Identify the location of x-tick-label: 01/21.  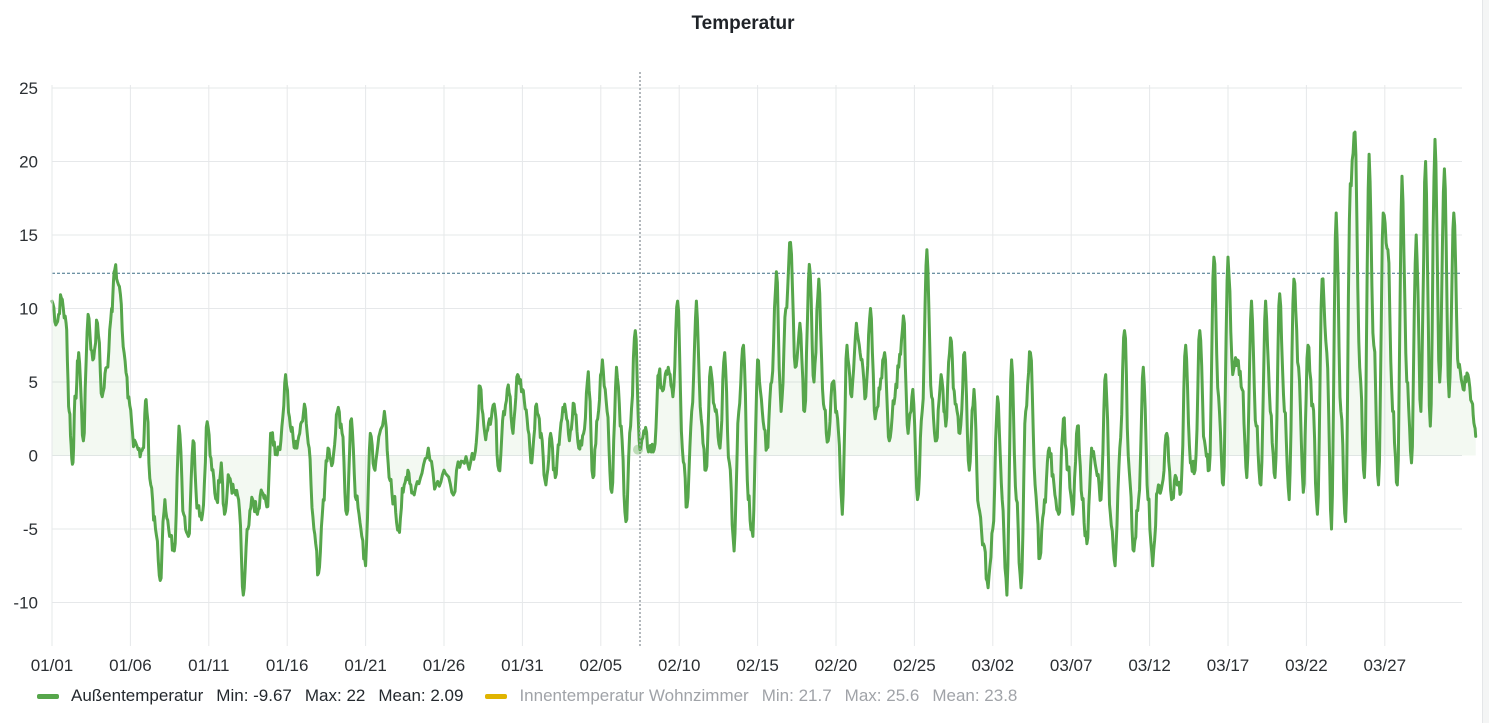
(365, 665).